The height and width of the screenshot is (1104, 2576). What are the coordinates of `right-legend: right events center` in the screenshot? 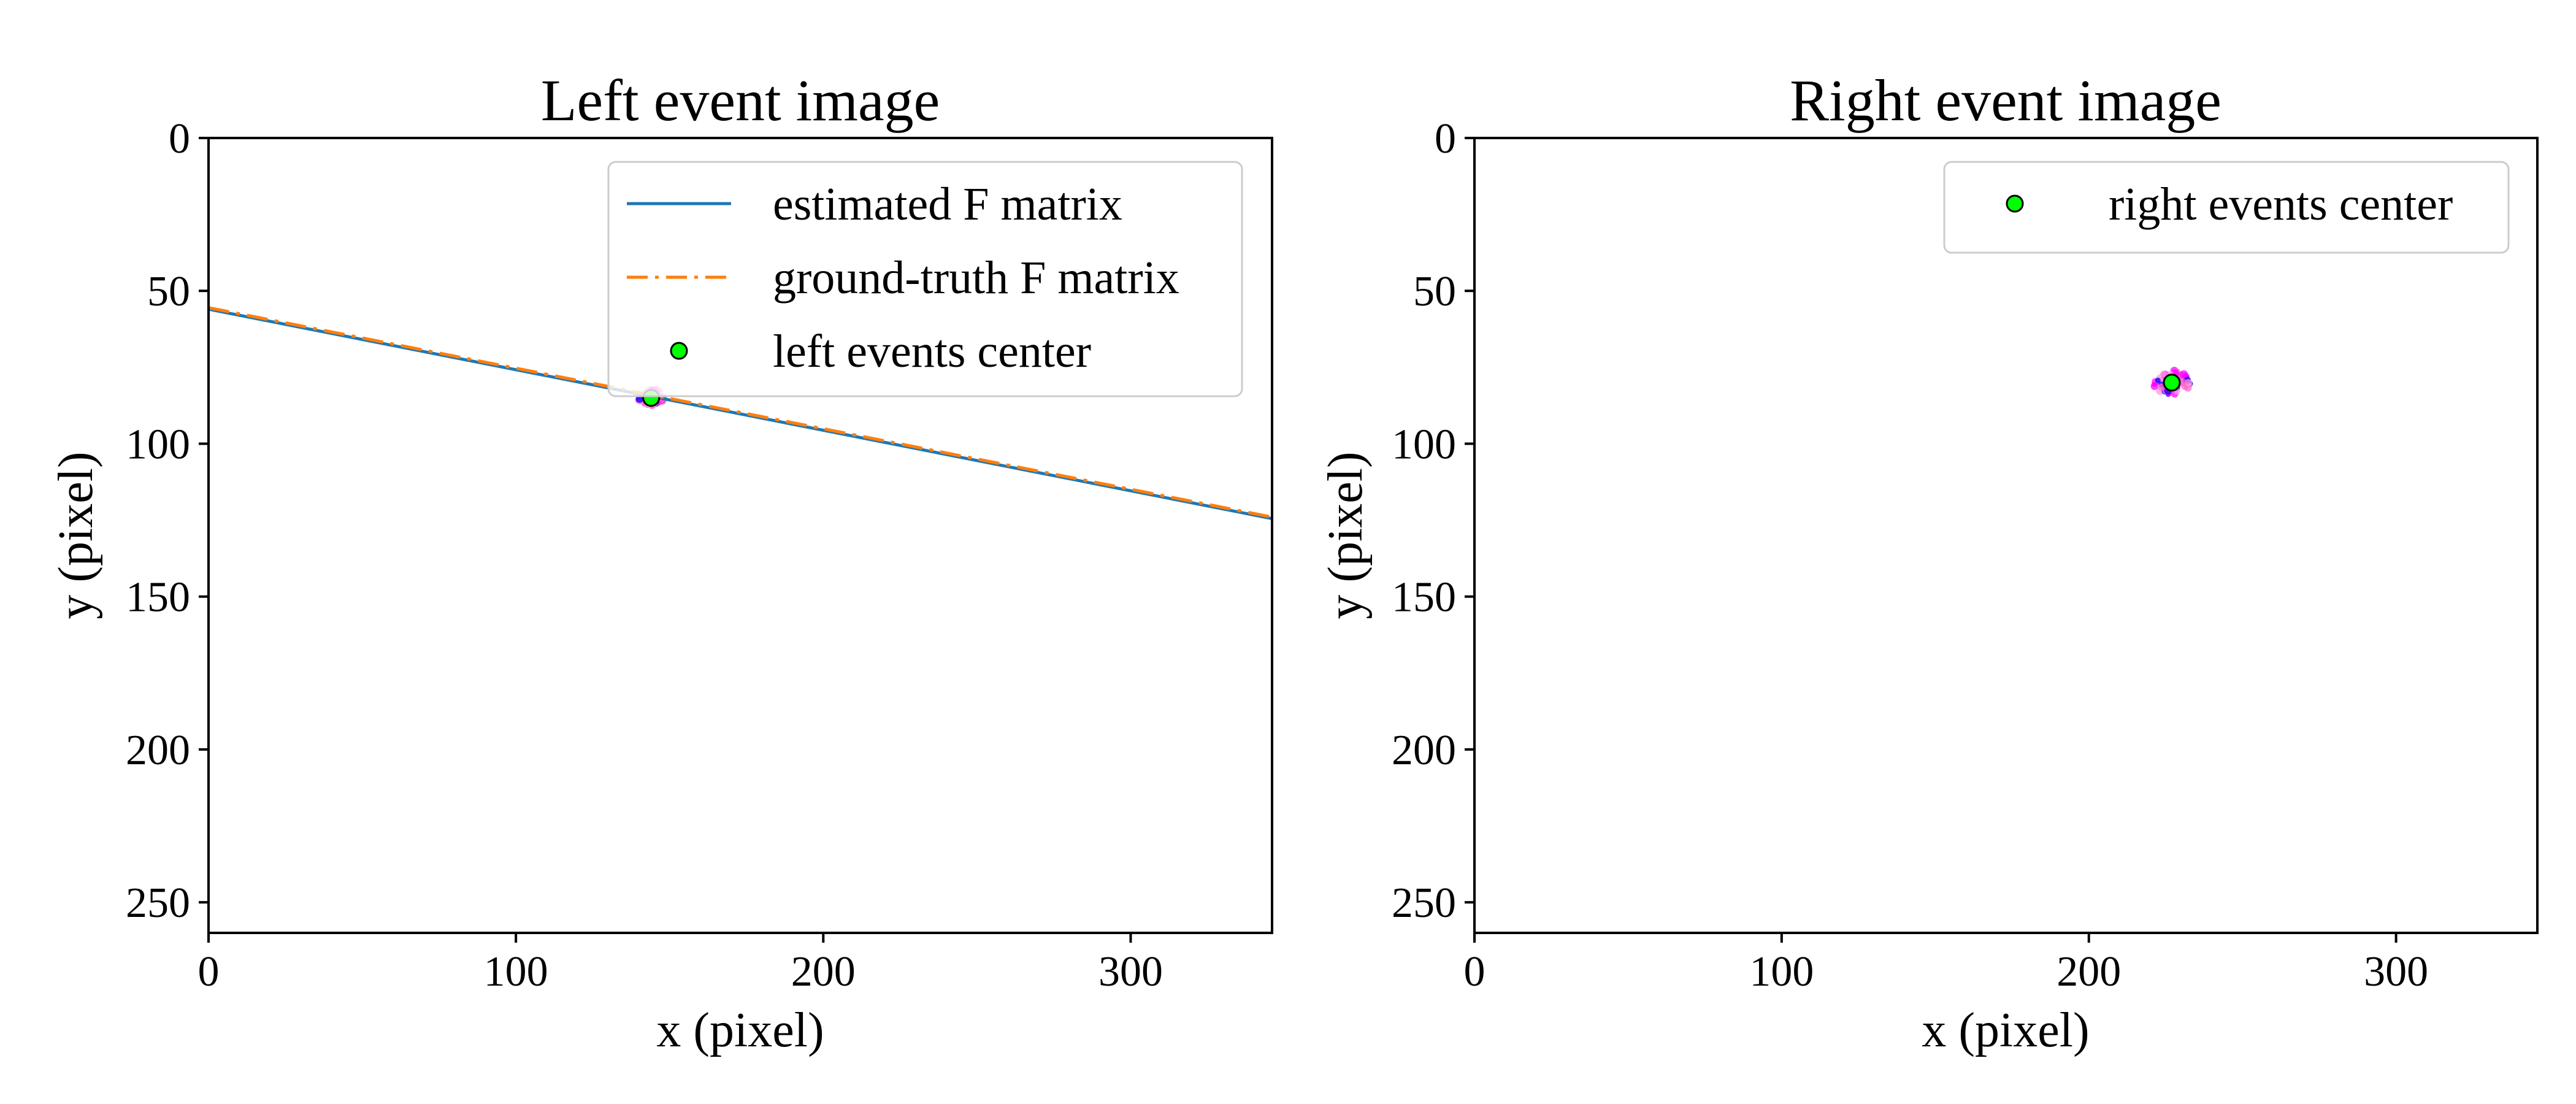 It's located at (2226, 207).